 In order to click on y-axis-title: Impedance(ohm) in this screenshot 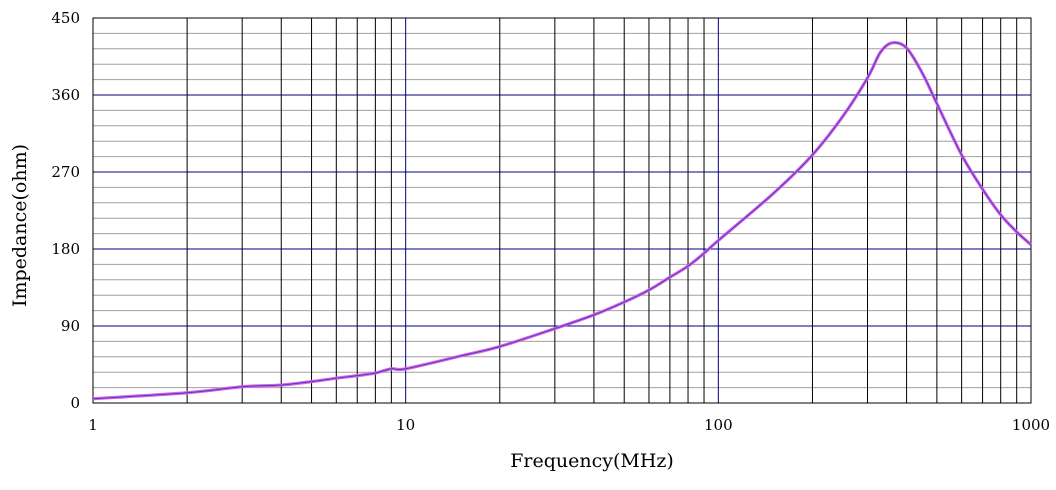, I will do `click(20, 225)`.